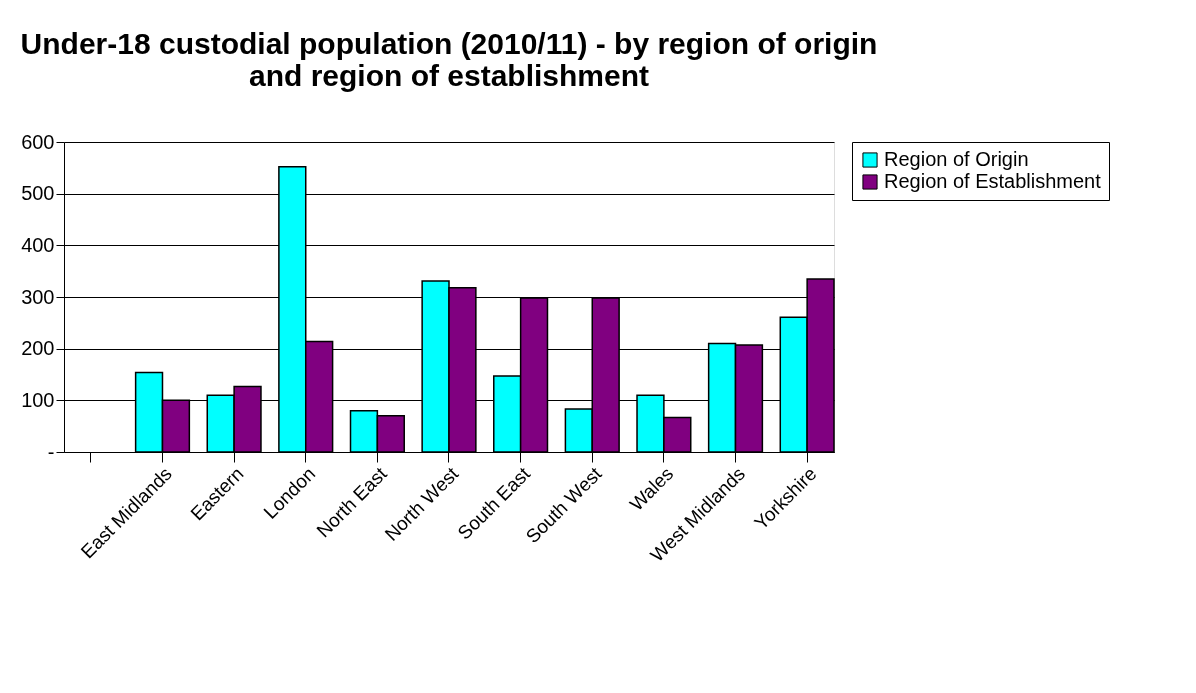 This screenshot has width=1196, height=693. I want to click on y-tick-label: 400, so click(38, 244).